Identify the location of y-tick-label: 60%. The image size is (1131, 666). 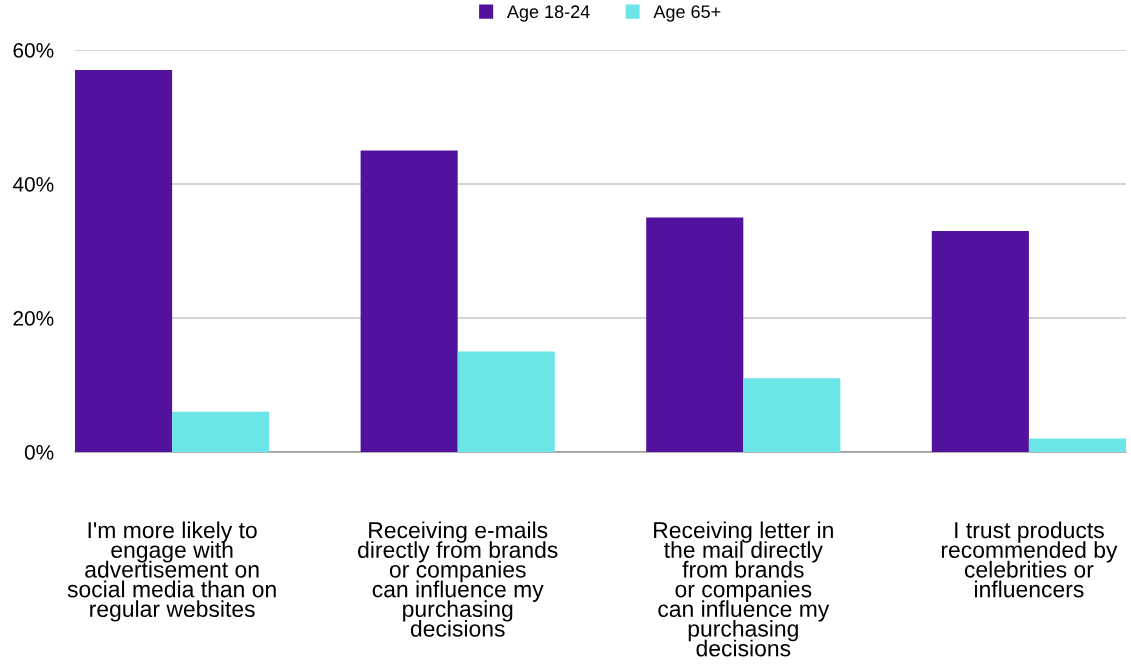
(33, 50).